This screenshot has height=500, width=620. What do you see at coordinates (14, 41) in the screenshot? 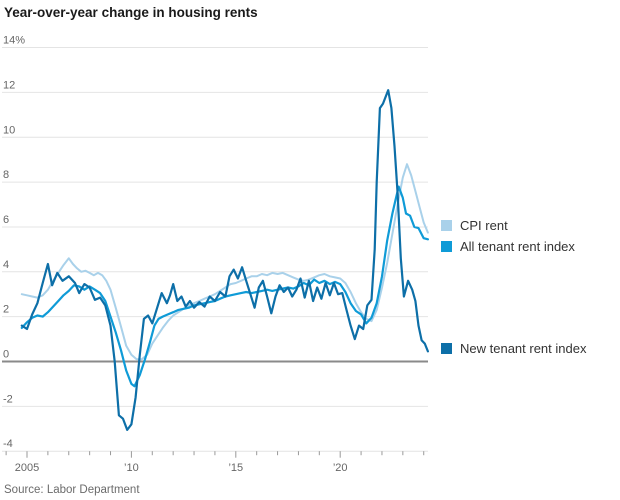
I see `svg-text: 14%` at bounding box center [14, 41].